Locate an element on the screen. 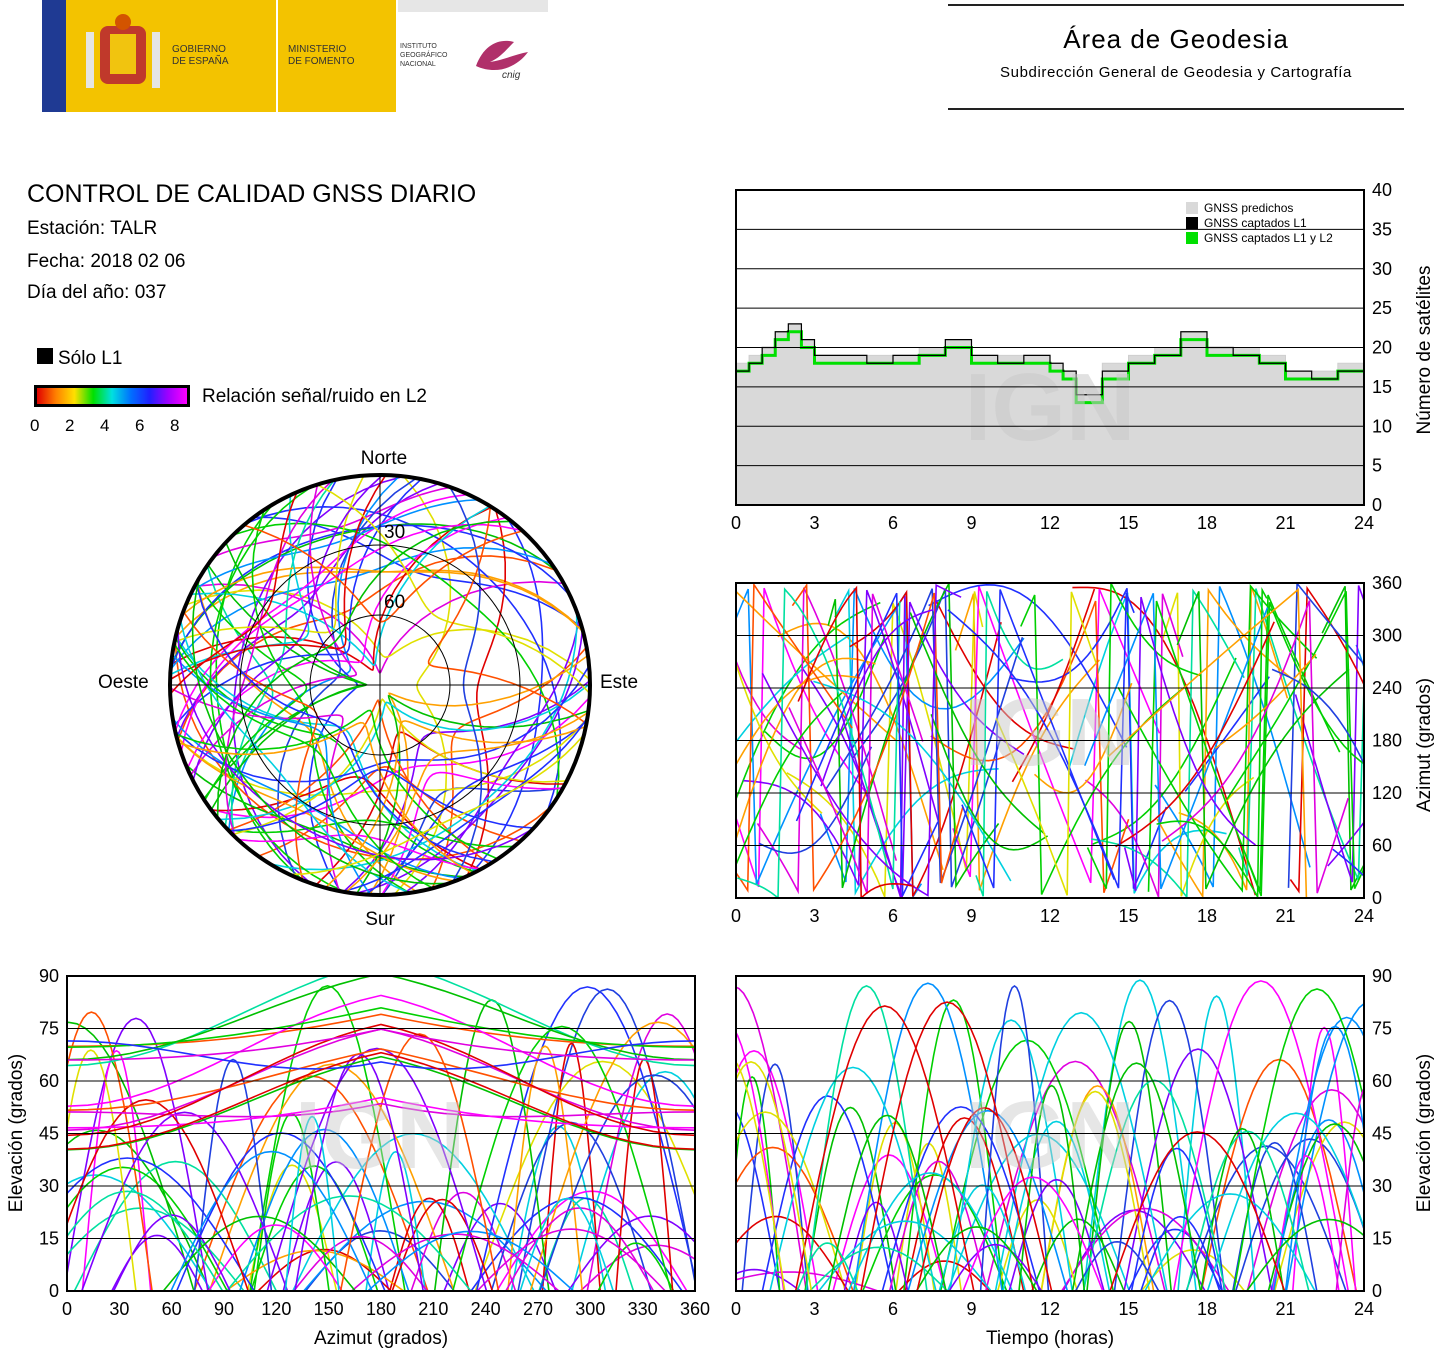 This screenshot has height=1350, width=1445. snr-tick: 4 is located at coordinates (105, 425).